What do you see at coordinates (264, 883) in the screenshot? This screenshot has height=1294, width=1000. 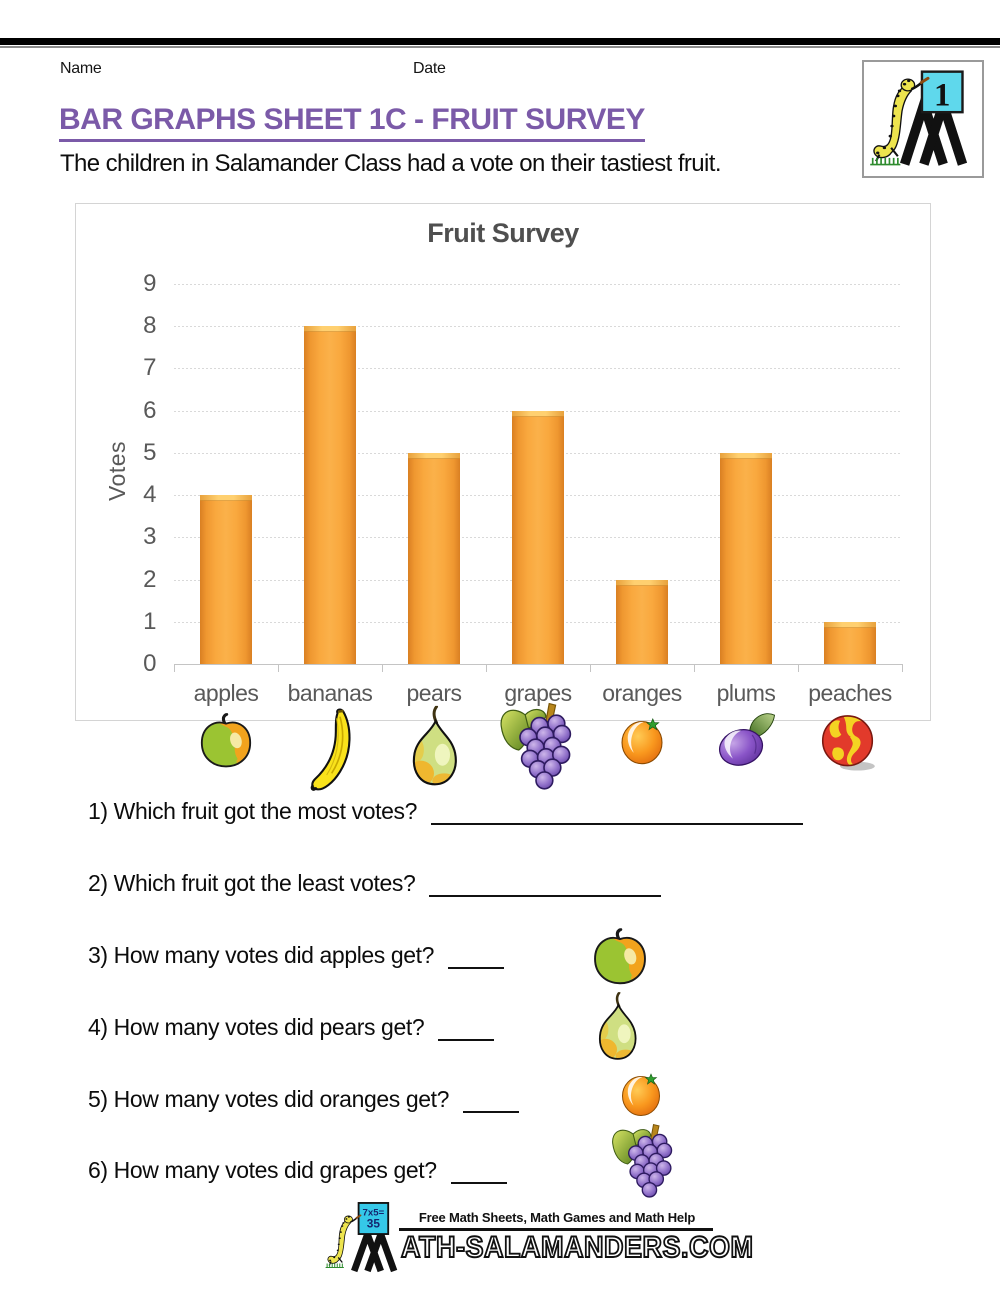 I see `question-text: Which fruit got the least votes?` at bounding box center [264, 883].